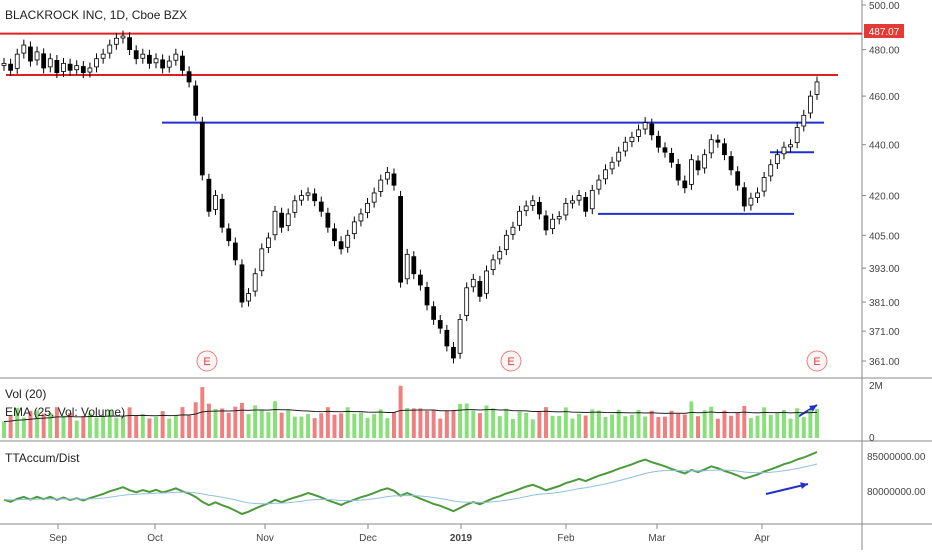 This screenshot has height=555, width=932. I want to click on accum-tick-85m: 85000000.00, so click(896, 457).